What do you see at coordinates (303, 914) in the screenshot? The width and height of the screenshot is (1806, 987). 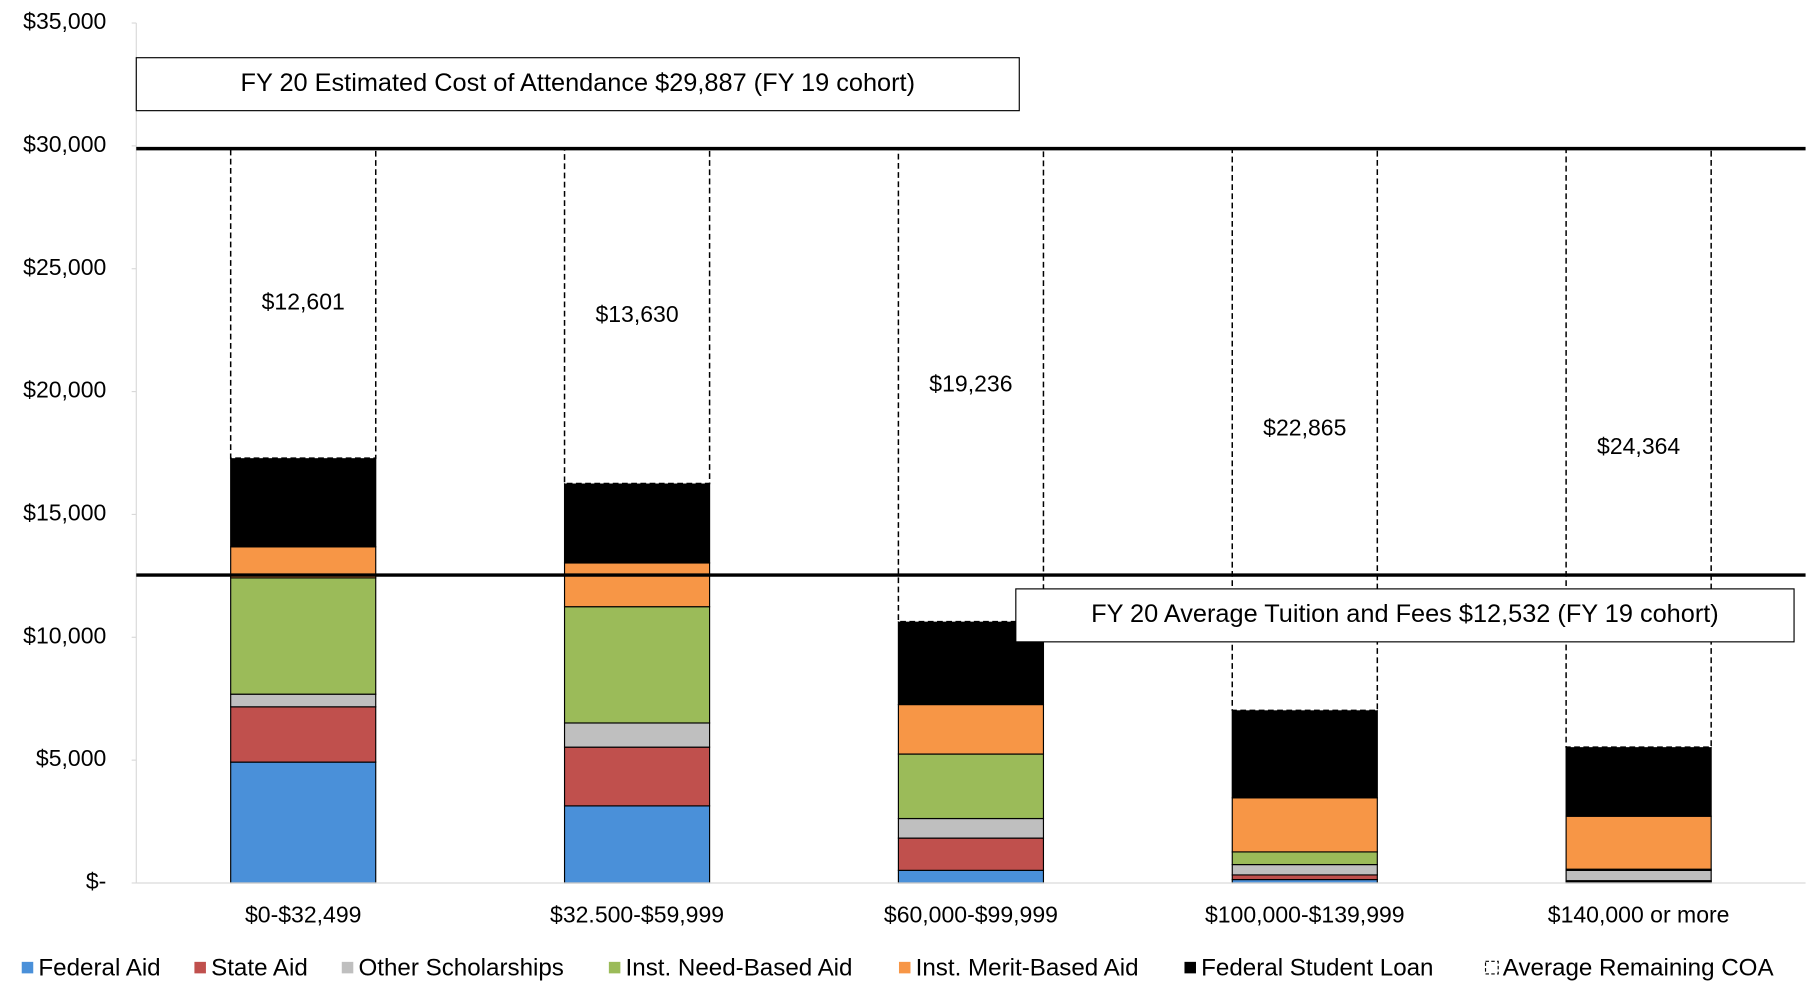 I see `x-tick-label: $0-$32,499` at bounding box center [303, 914].